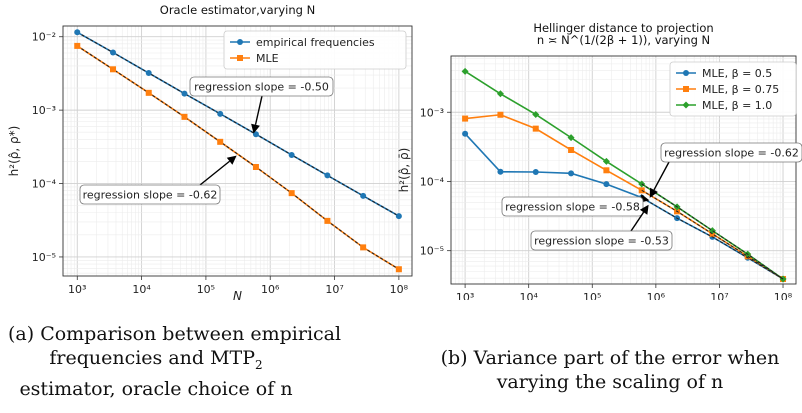 The width and height of the screenshot is (802, 413). I want to click on caption-b-line1: (b) Variance part of the error when, so click(610, 358).